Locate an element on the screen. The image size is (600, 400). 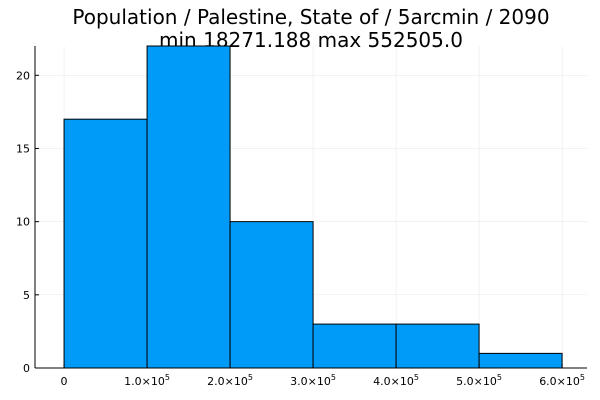
y-tick-label-4: 20 is located at coordinates (23, 75).